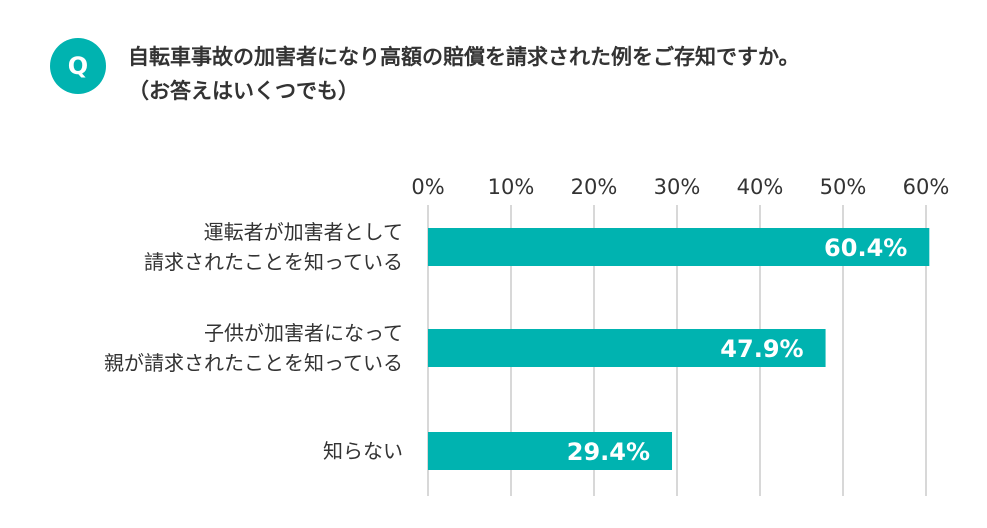  Describe the element at coordinates (363, 451) in the screenshot. I see `category-label: 知らない` at that location.